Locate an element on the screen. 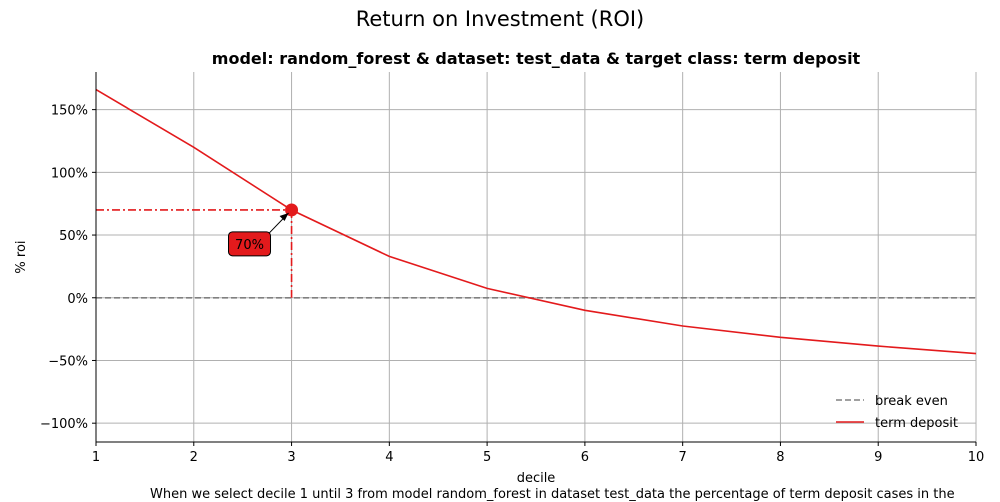 The width and height of the screenshot is (1000, 502). chart-suptitle: Return on Investment (ROI) is located at coordinates (500, 19).